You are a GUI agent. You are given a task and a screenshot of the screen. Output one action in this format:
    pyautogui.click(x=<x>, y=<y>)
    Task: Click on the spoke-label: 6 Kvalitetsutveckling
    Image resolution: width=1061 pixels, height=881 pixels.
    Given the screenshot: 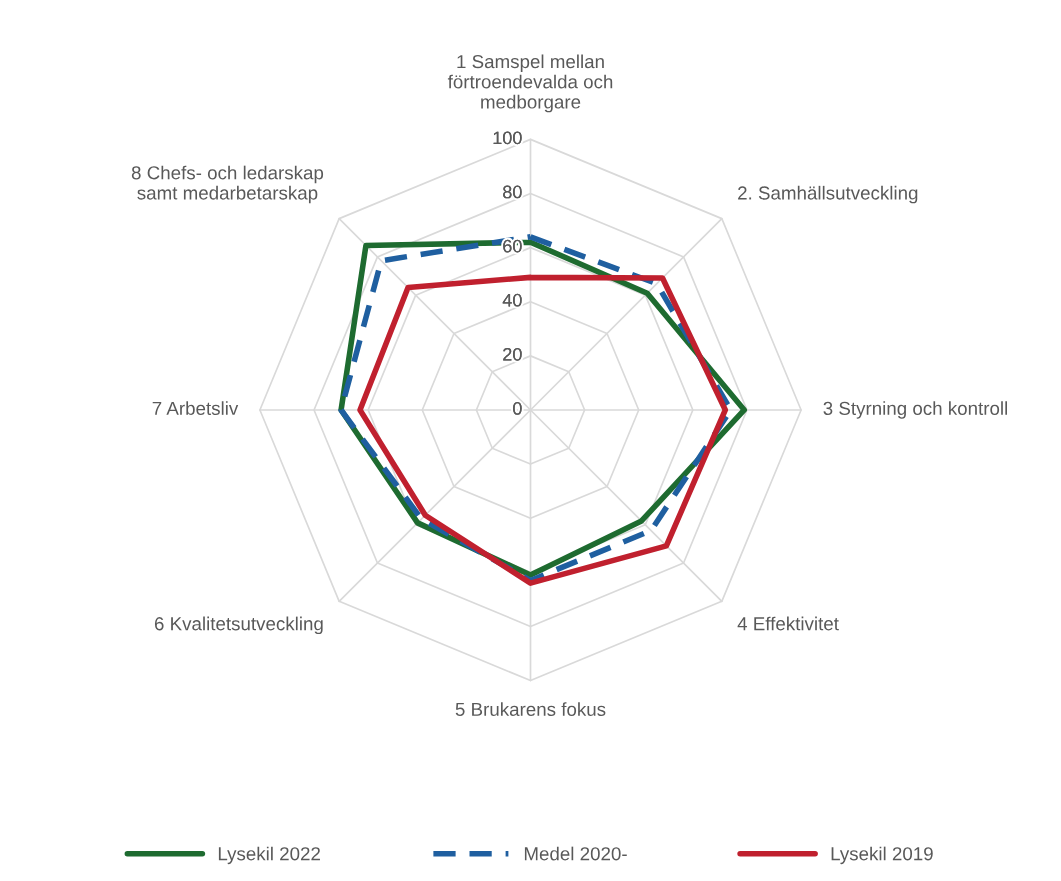 What is the action you would take?
    pyautogui.click(x=238, y=625)
    